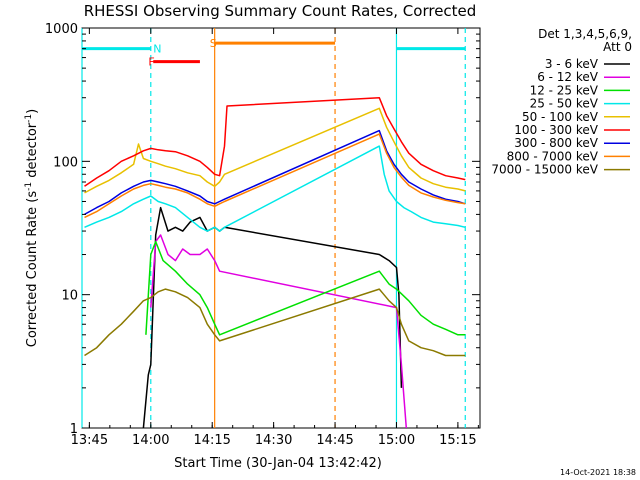 This screenshot has height=480, width=640. I want to click on legend-label-0: 3 - 6 keV, so click(572, 64).